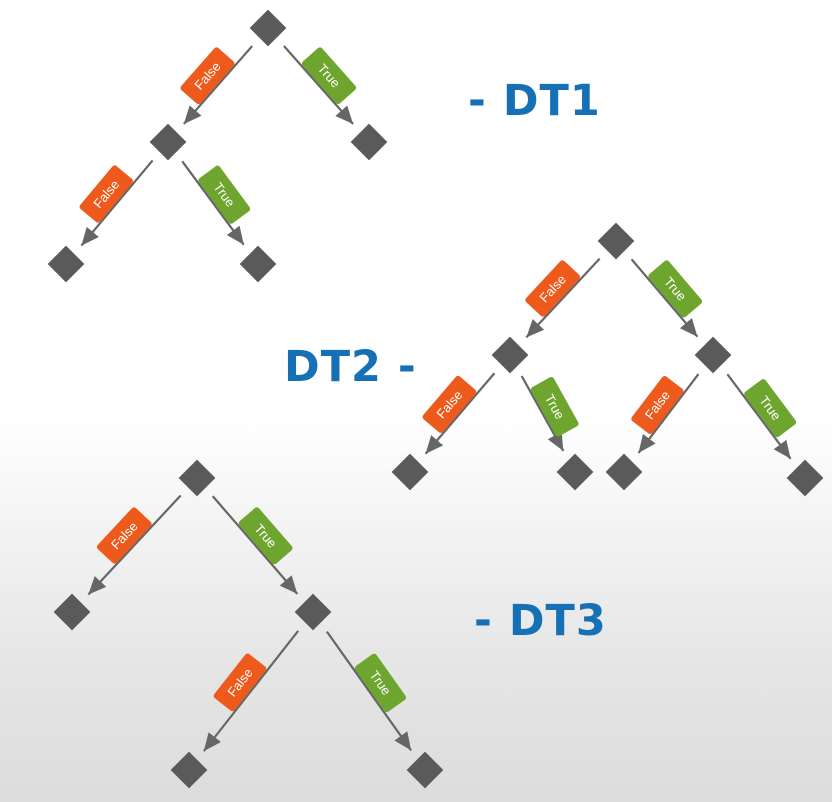 This screenshot has height=802, width=832. I want to click on tree-title-dt3: - DT3, so click(540, 621).